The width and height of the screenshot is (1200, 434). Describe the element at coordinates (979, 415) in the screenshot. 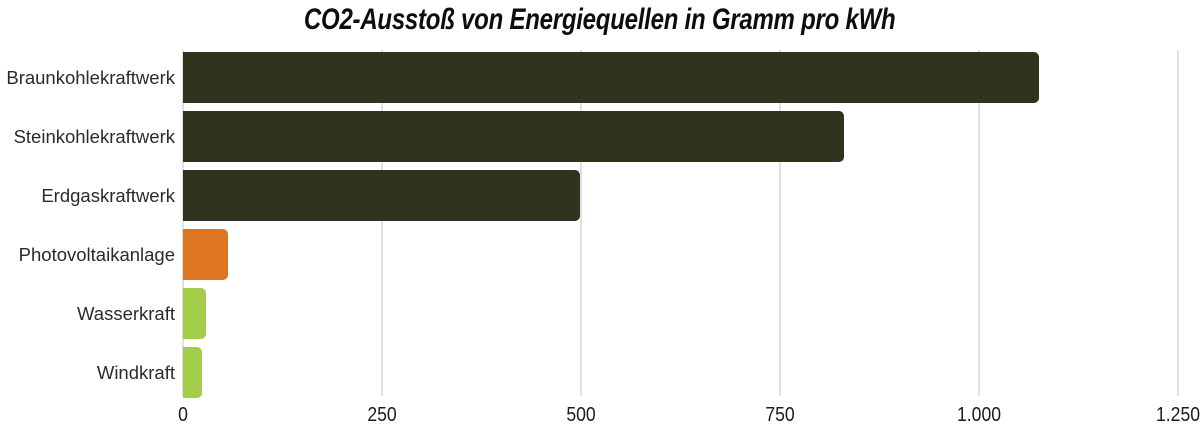

I see `x-tick-label: 1.000` at that location.